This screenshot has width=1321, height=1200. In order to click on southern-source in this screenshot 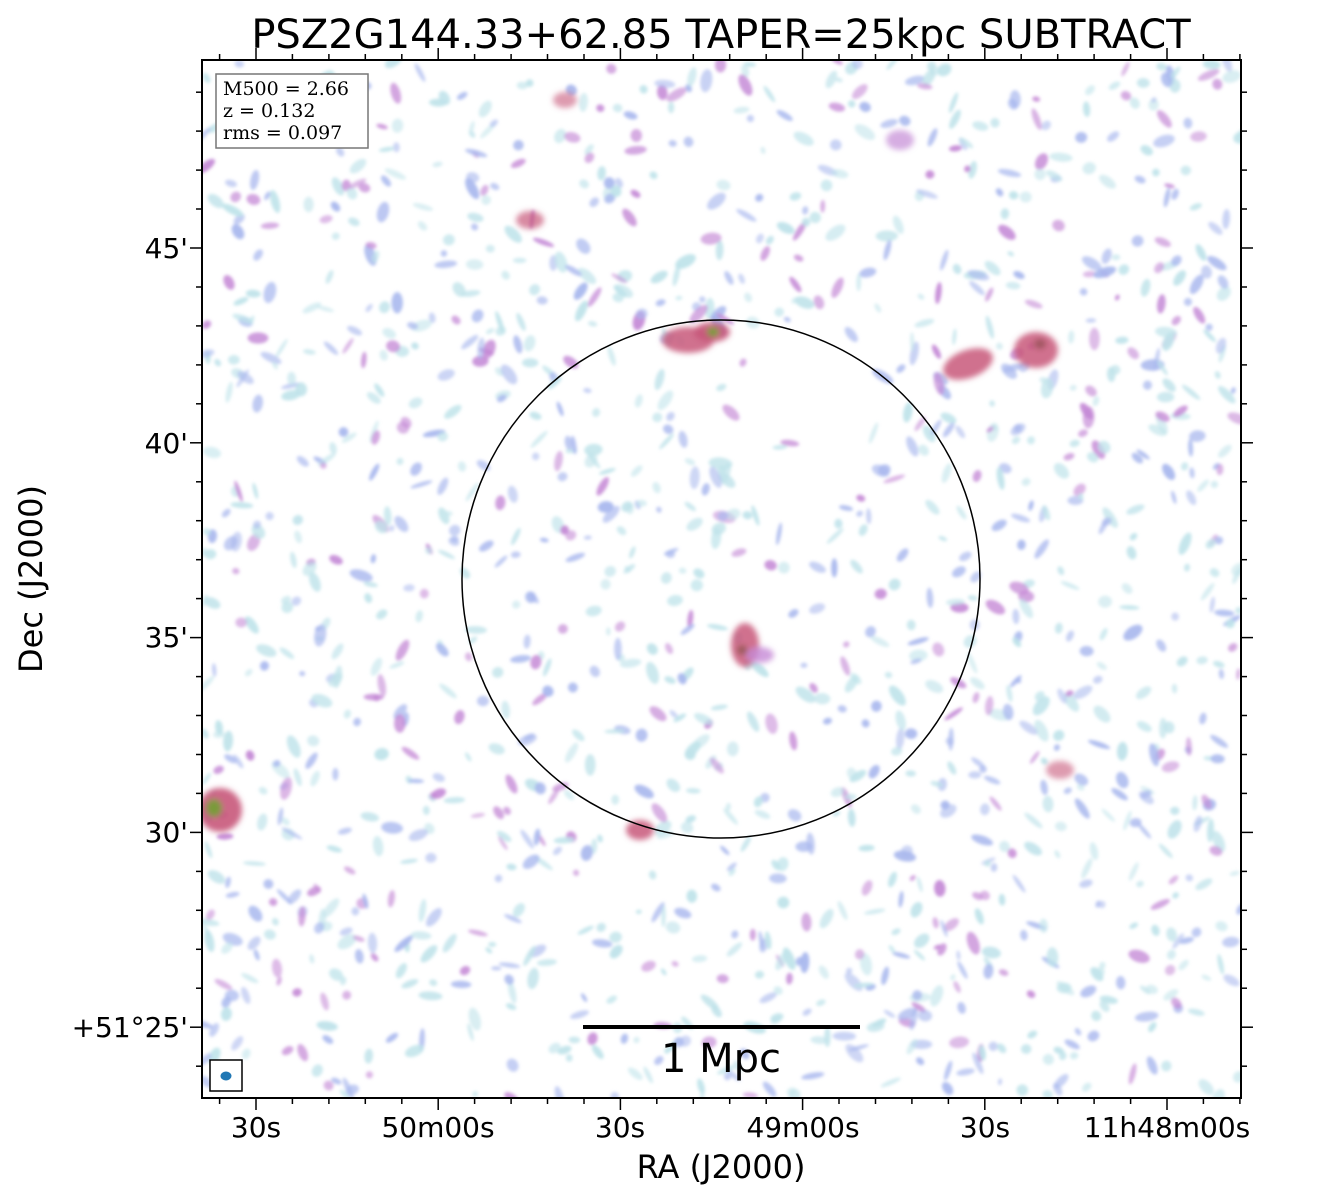, I will do `click(640, 830)`.